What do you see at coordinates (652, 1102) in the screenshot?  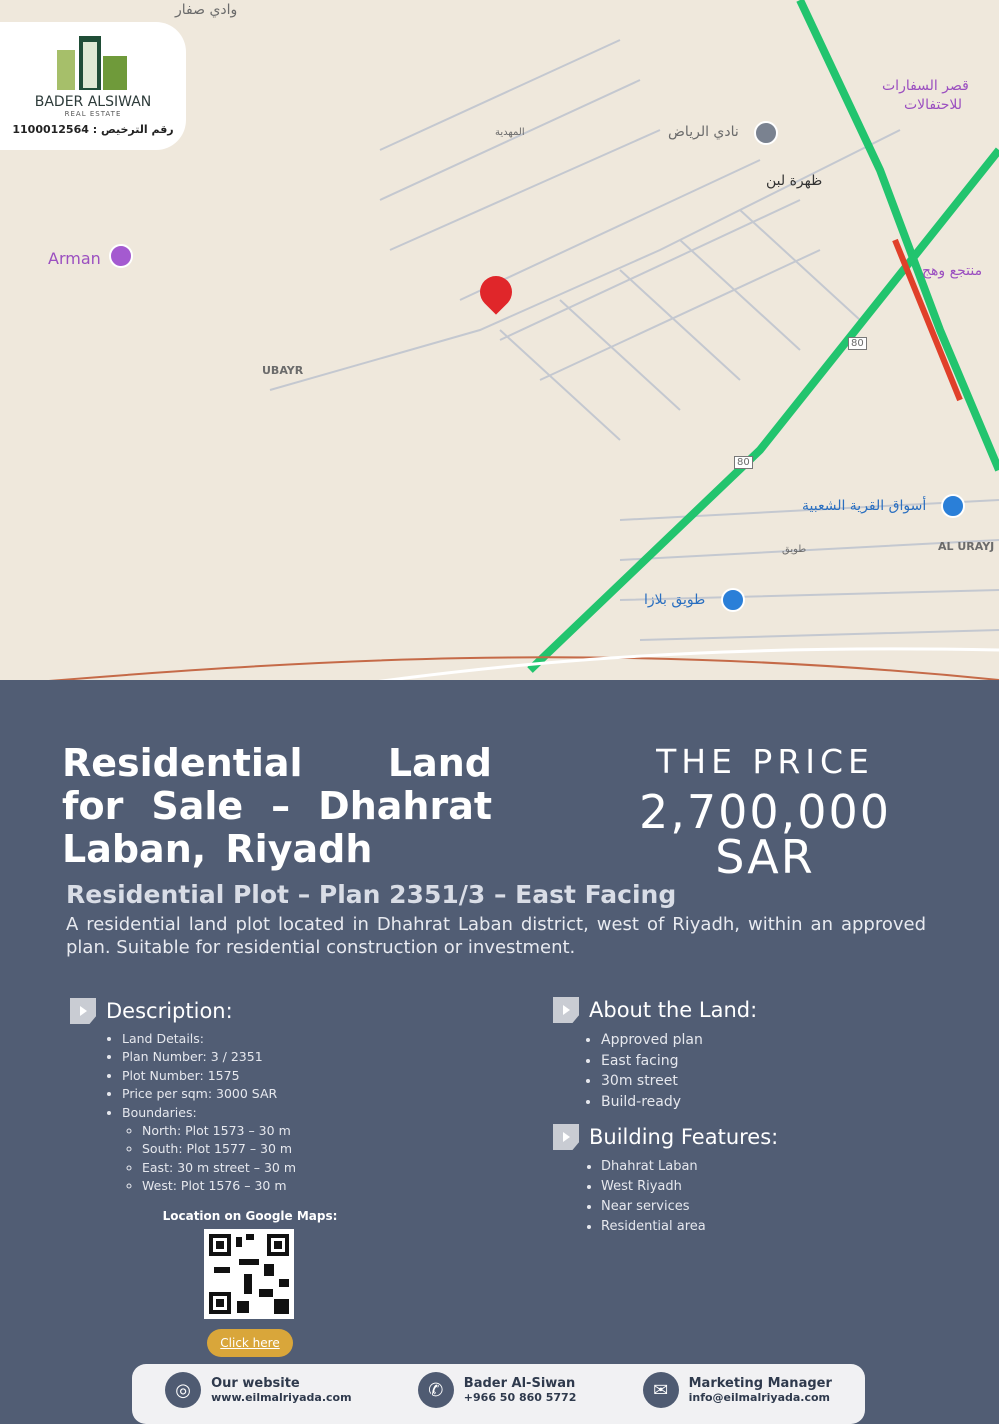 I see `list-item: Build-ready` at bounding box center [652, 1102].